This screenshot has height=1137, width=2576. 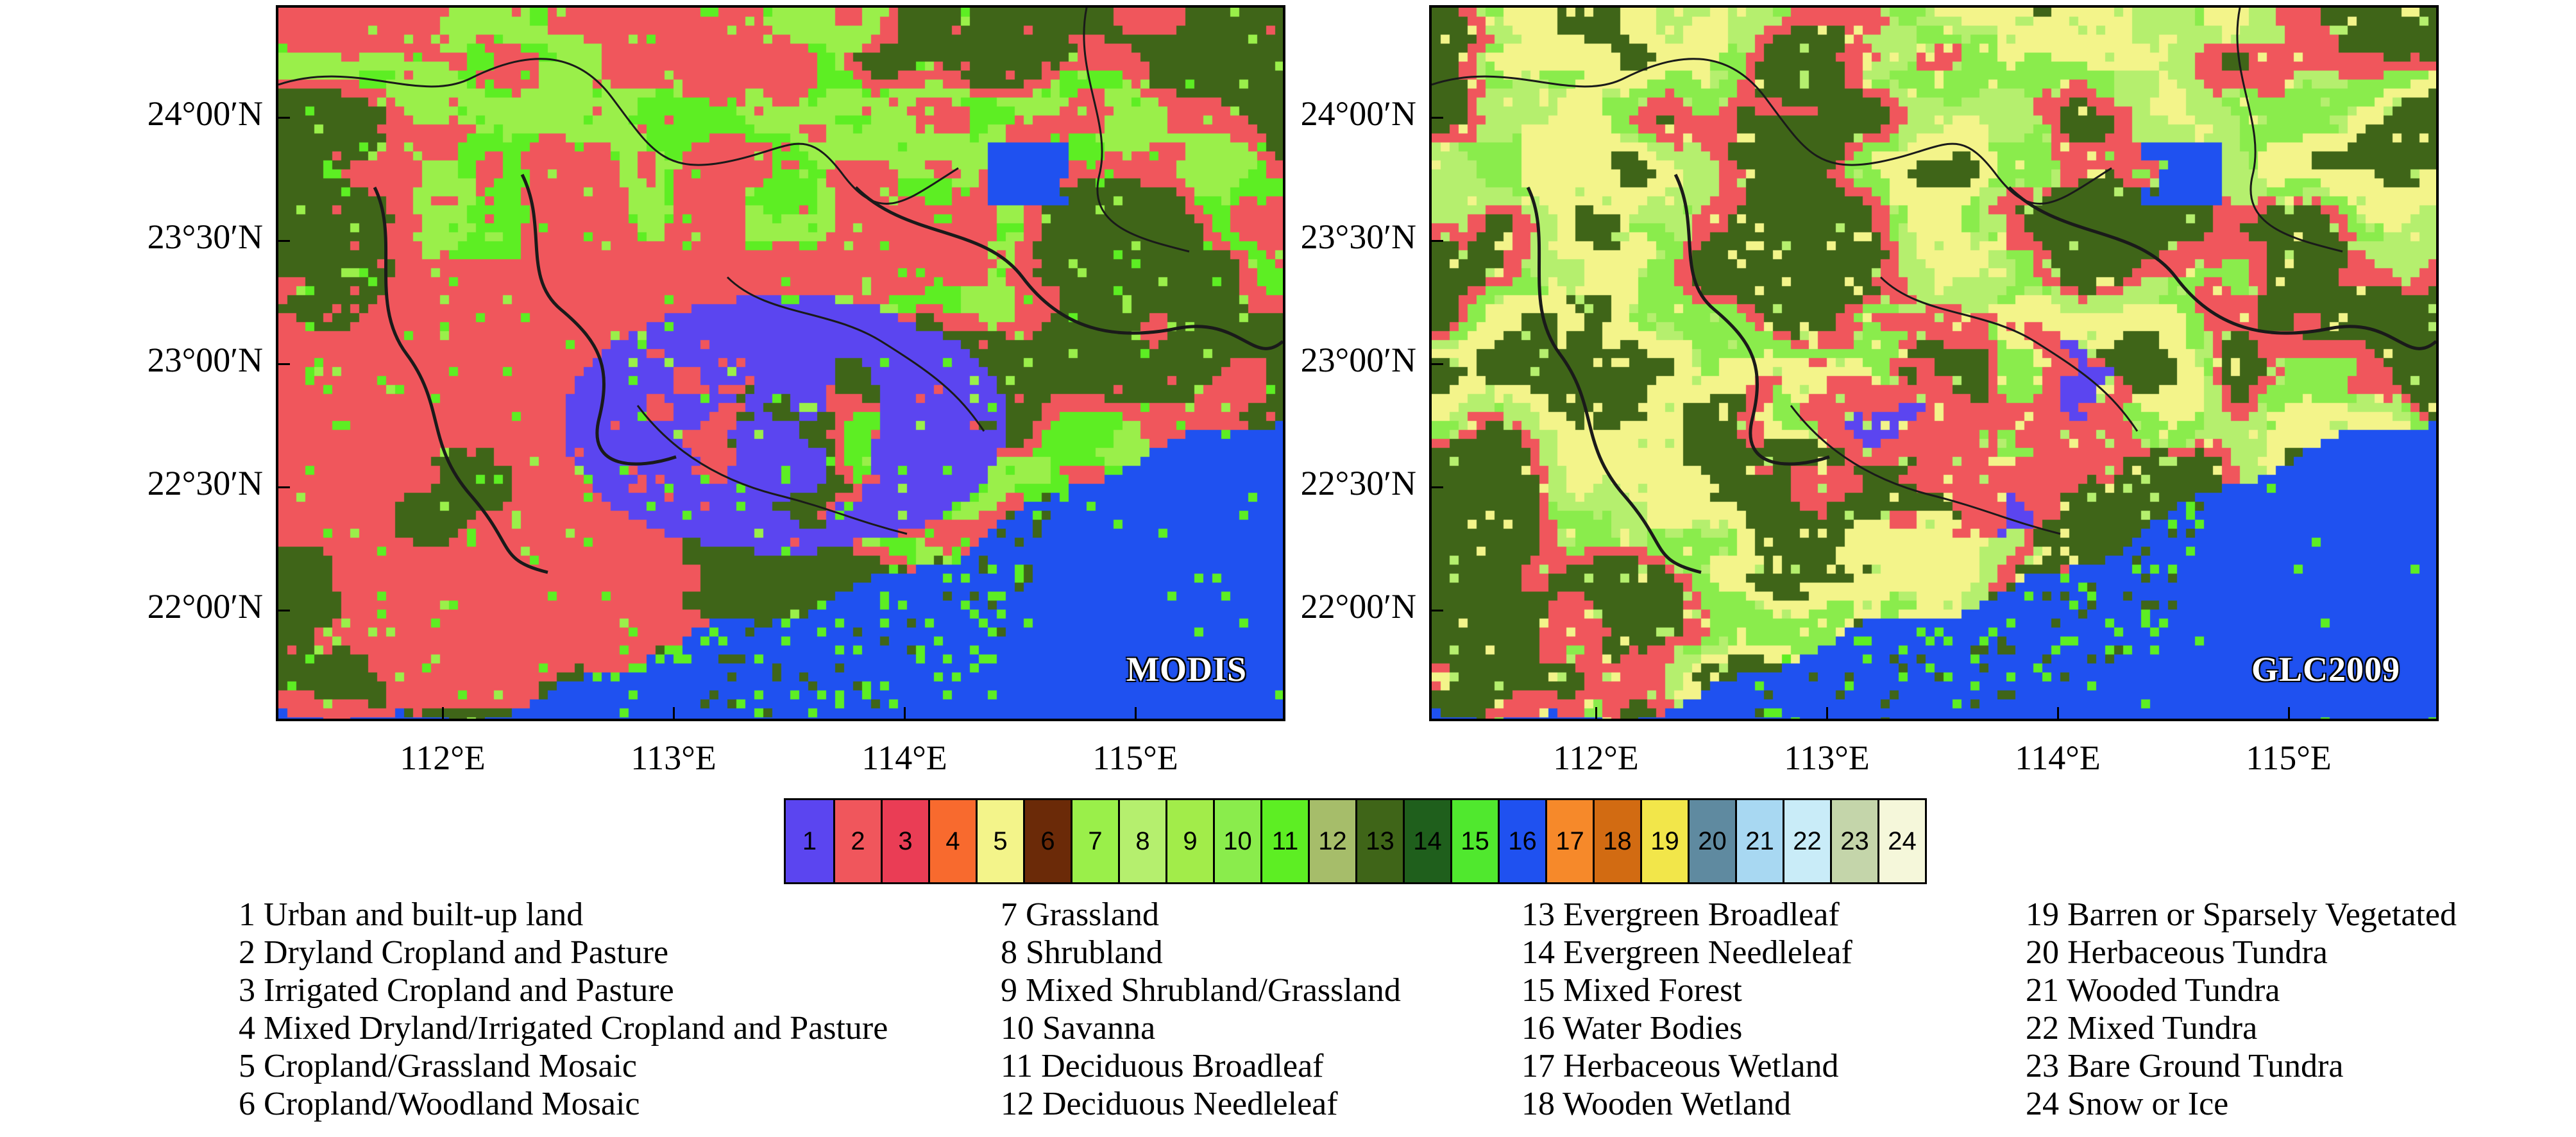 What do you see at coordinates (1082, 952) in the screenshot?
I see `legend-entry: 8 Shrubland` at bounding box center [1082, 952].